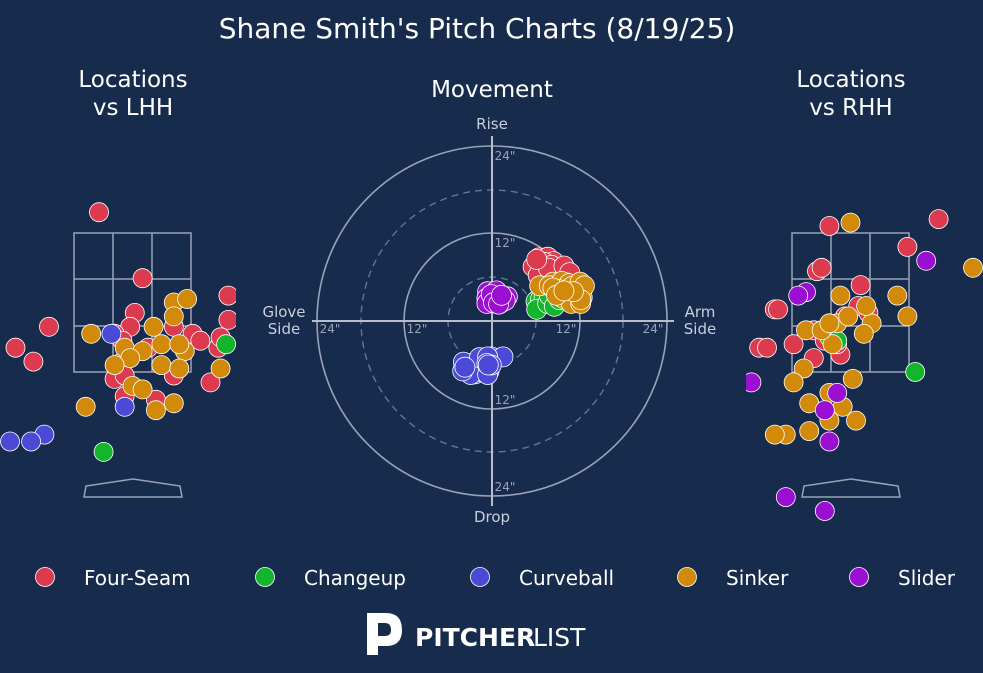  I want to click on axis-label-arm-1: Arm, so click(700, 312).